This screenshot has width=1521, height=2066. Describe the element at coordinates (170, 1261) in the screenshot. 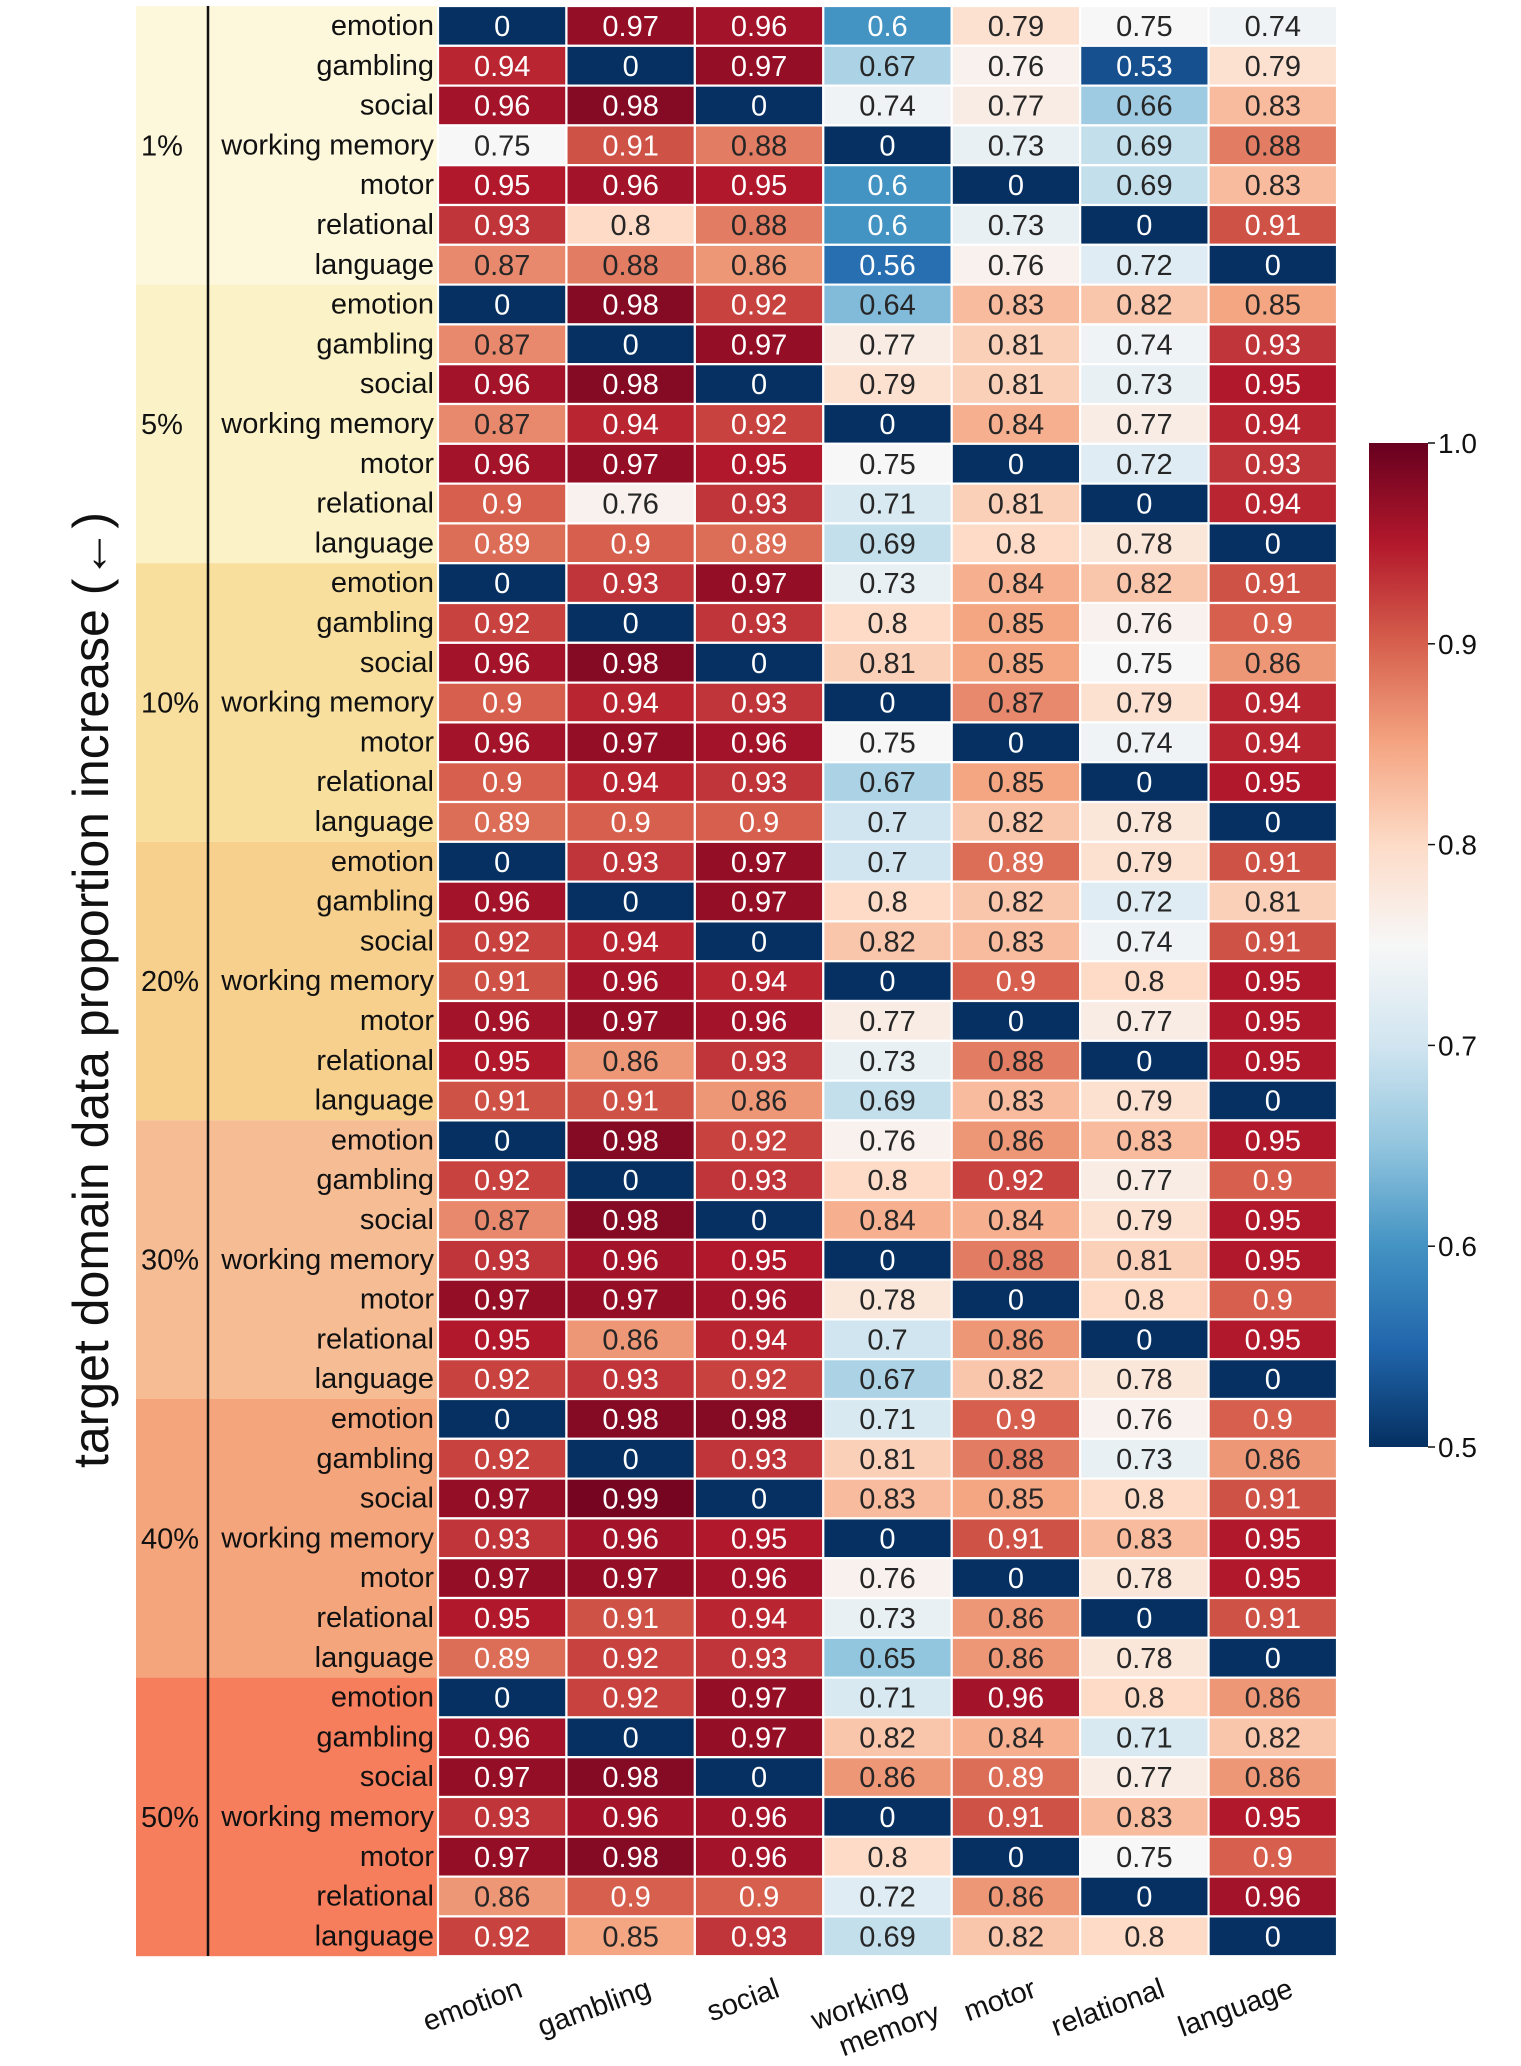

I see `group-label: 30%` at that location.